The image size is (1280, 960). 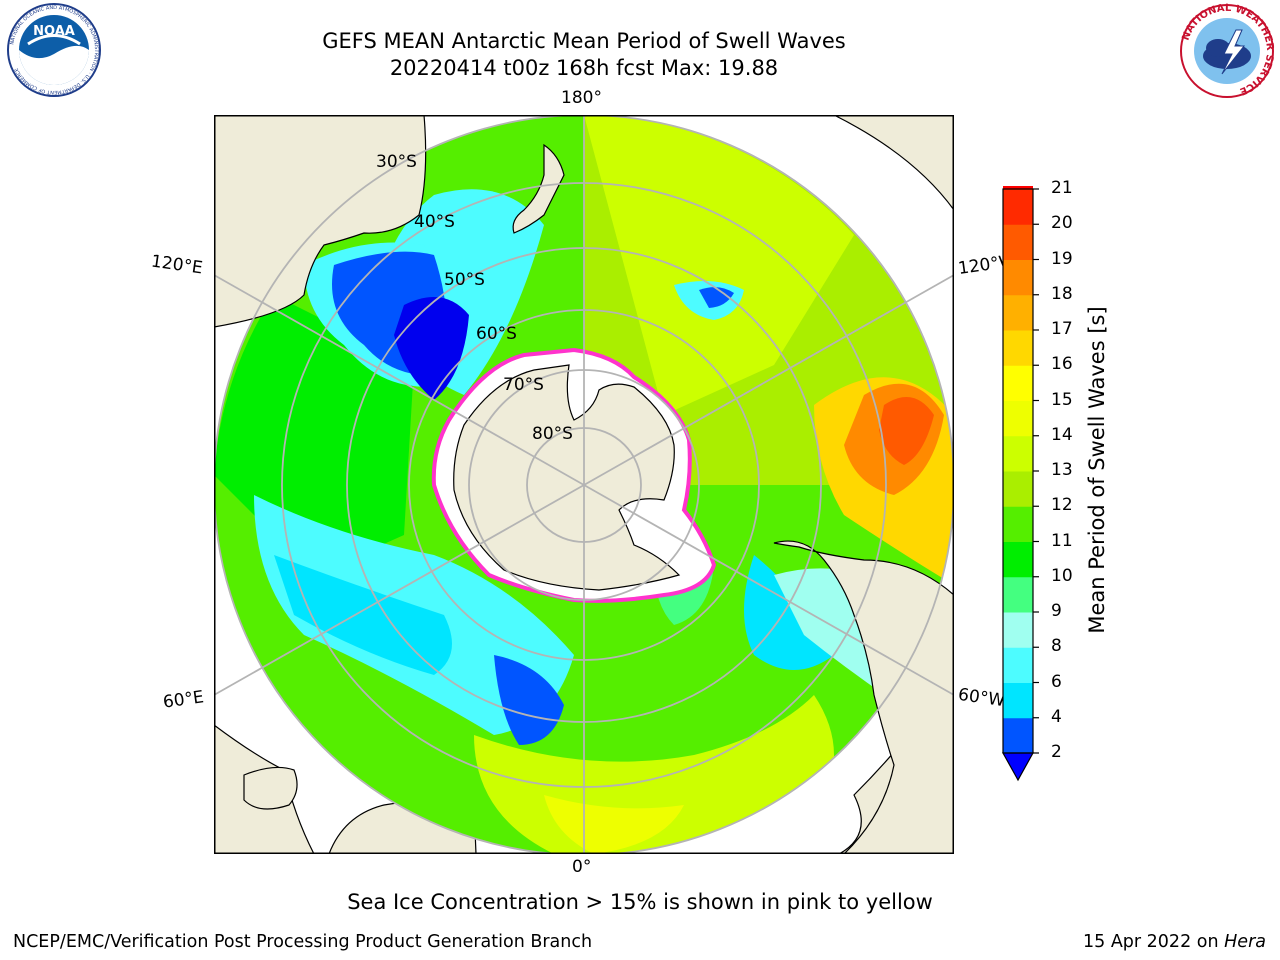 What do you see at coordinates (1062, 399) in the screenshot?
I see `colorbar-tick-label: 15` at bounding box center [1062, 399].